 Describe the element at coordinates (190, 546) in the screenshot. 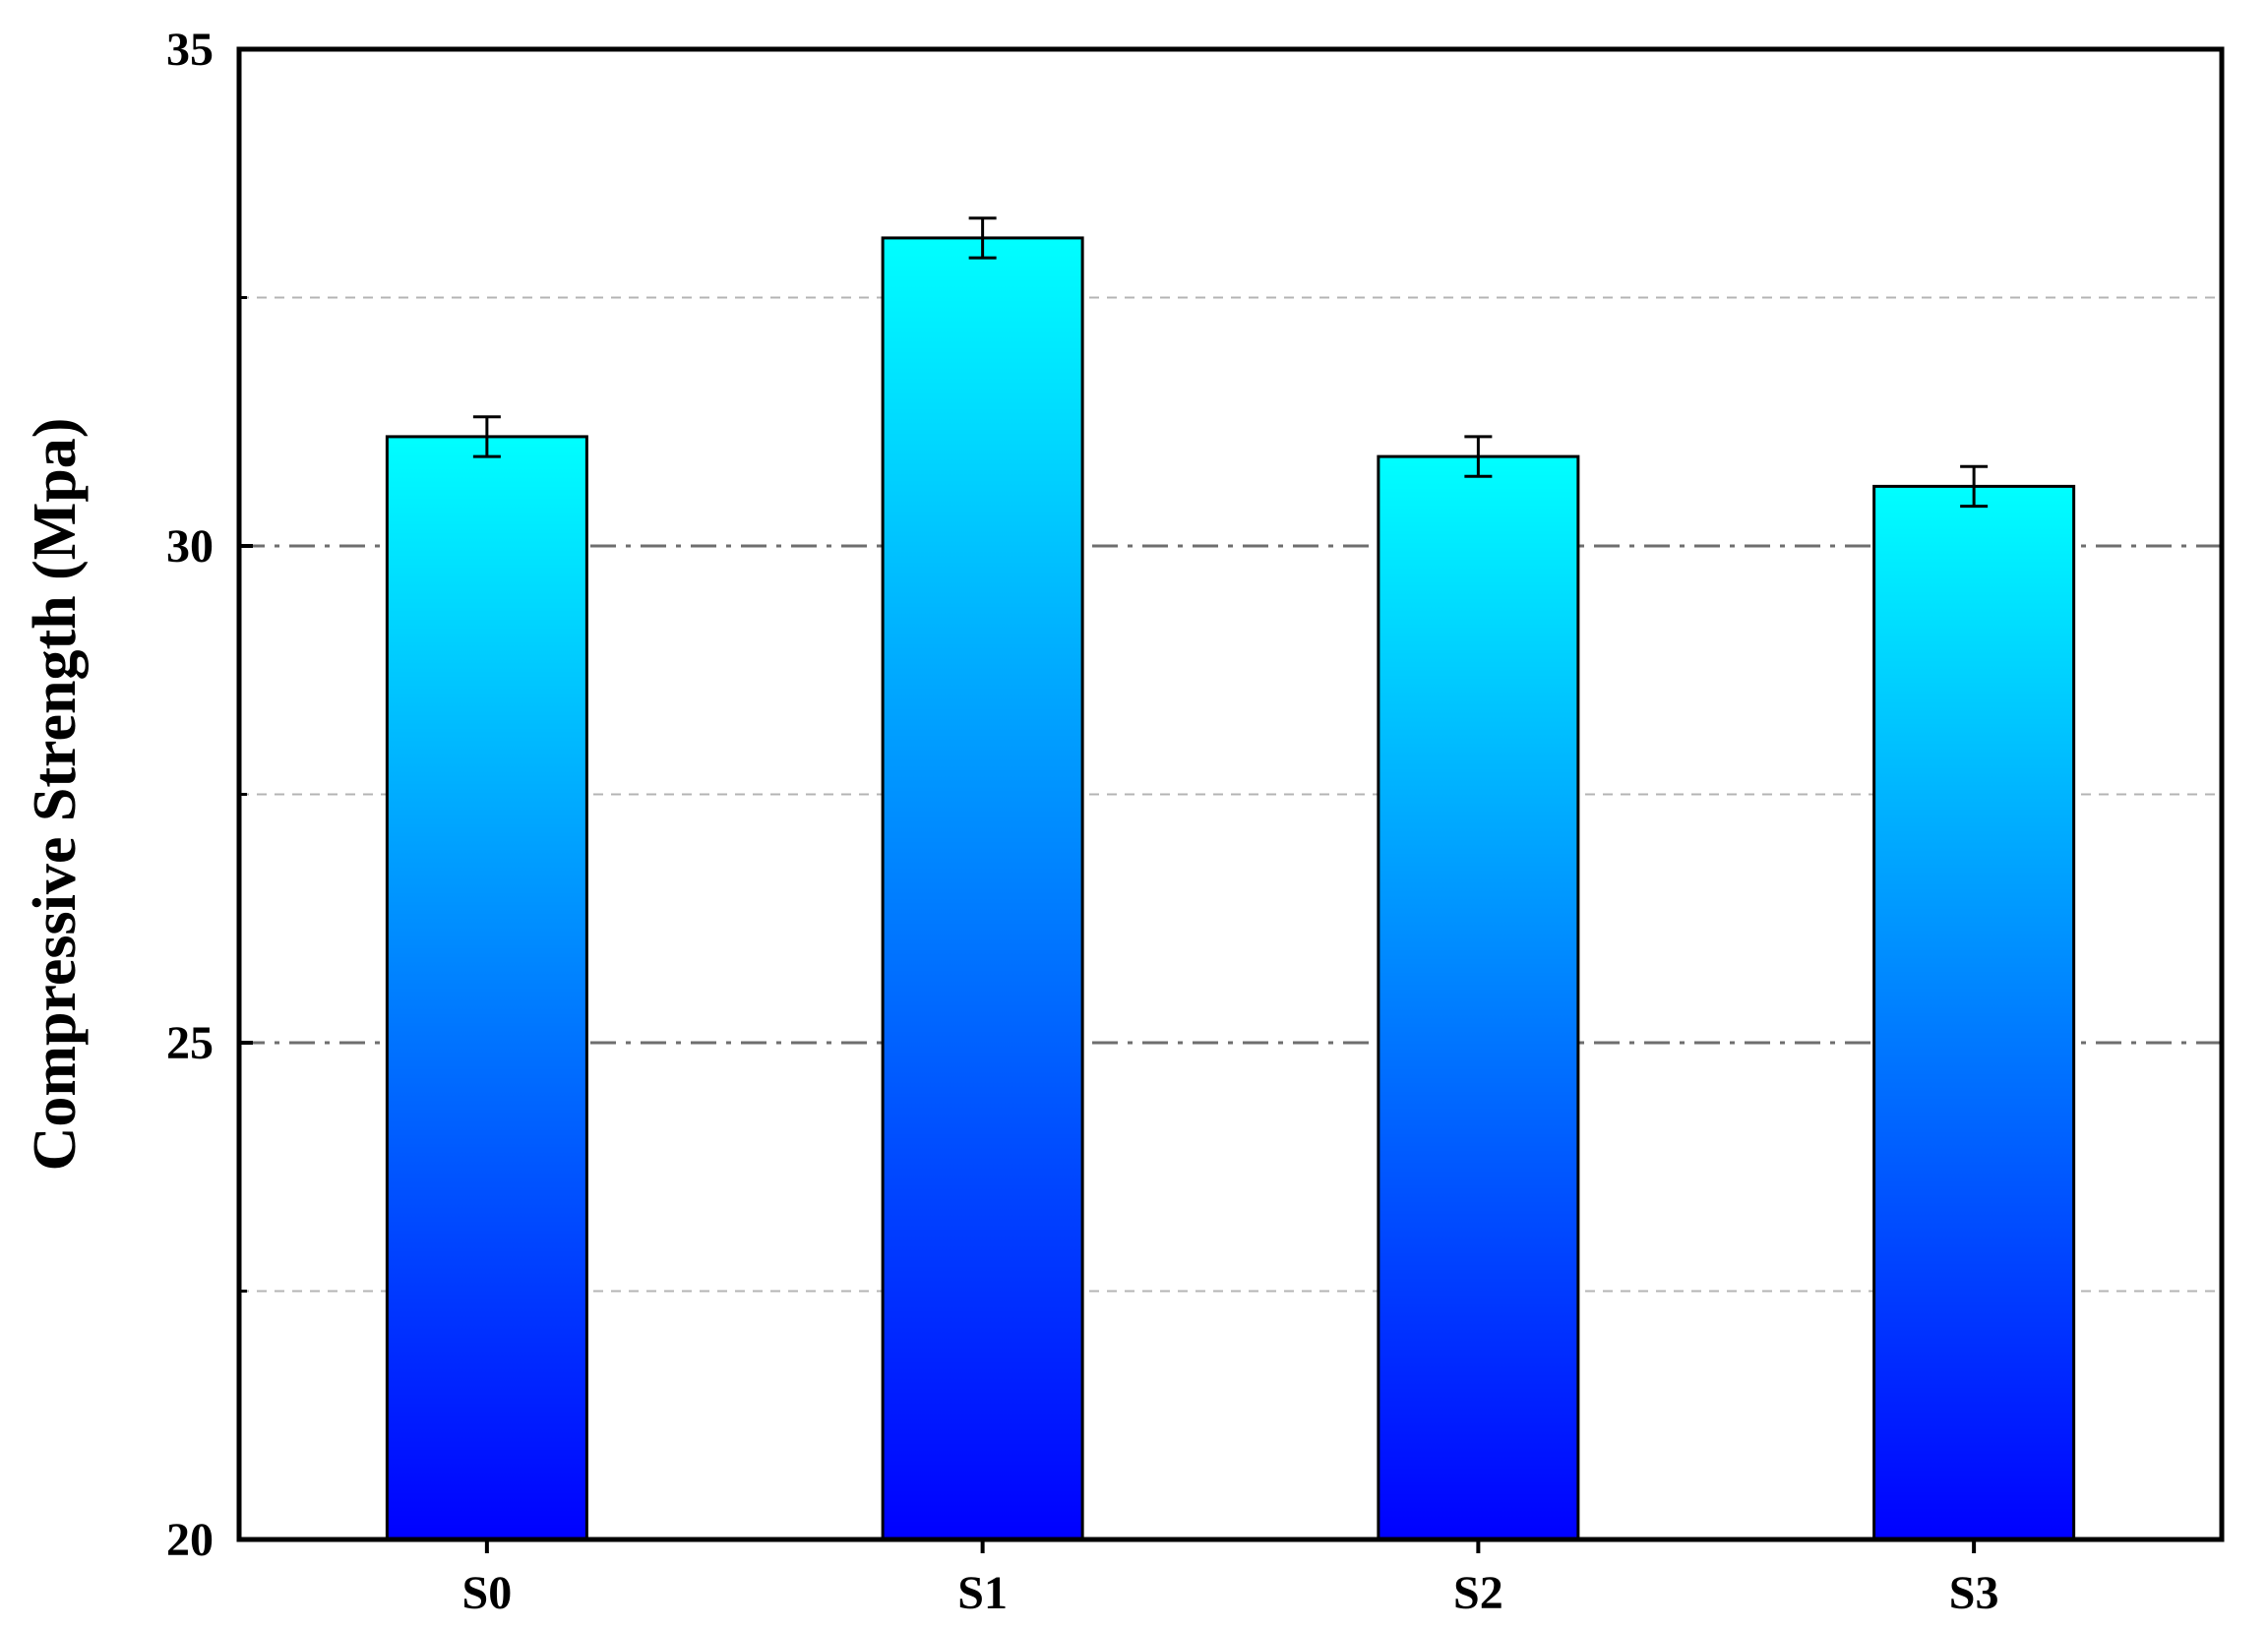

I see `y-tick-label: 30` at that location.